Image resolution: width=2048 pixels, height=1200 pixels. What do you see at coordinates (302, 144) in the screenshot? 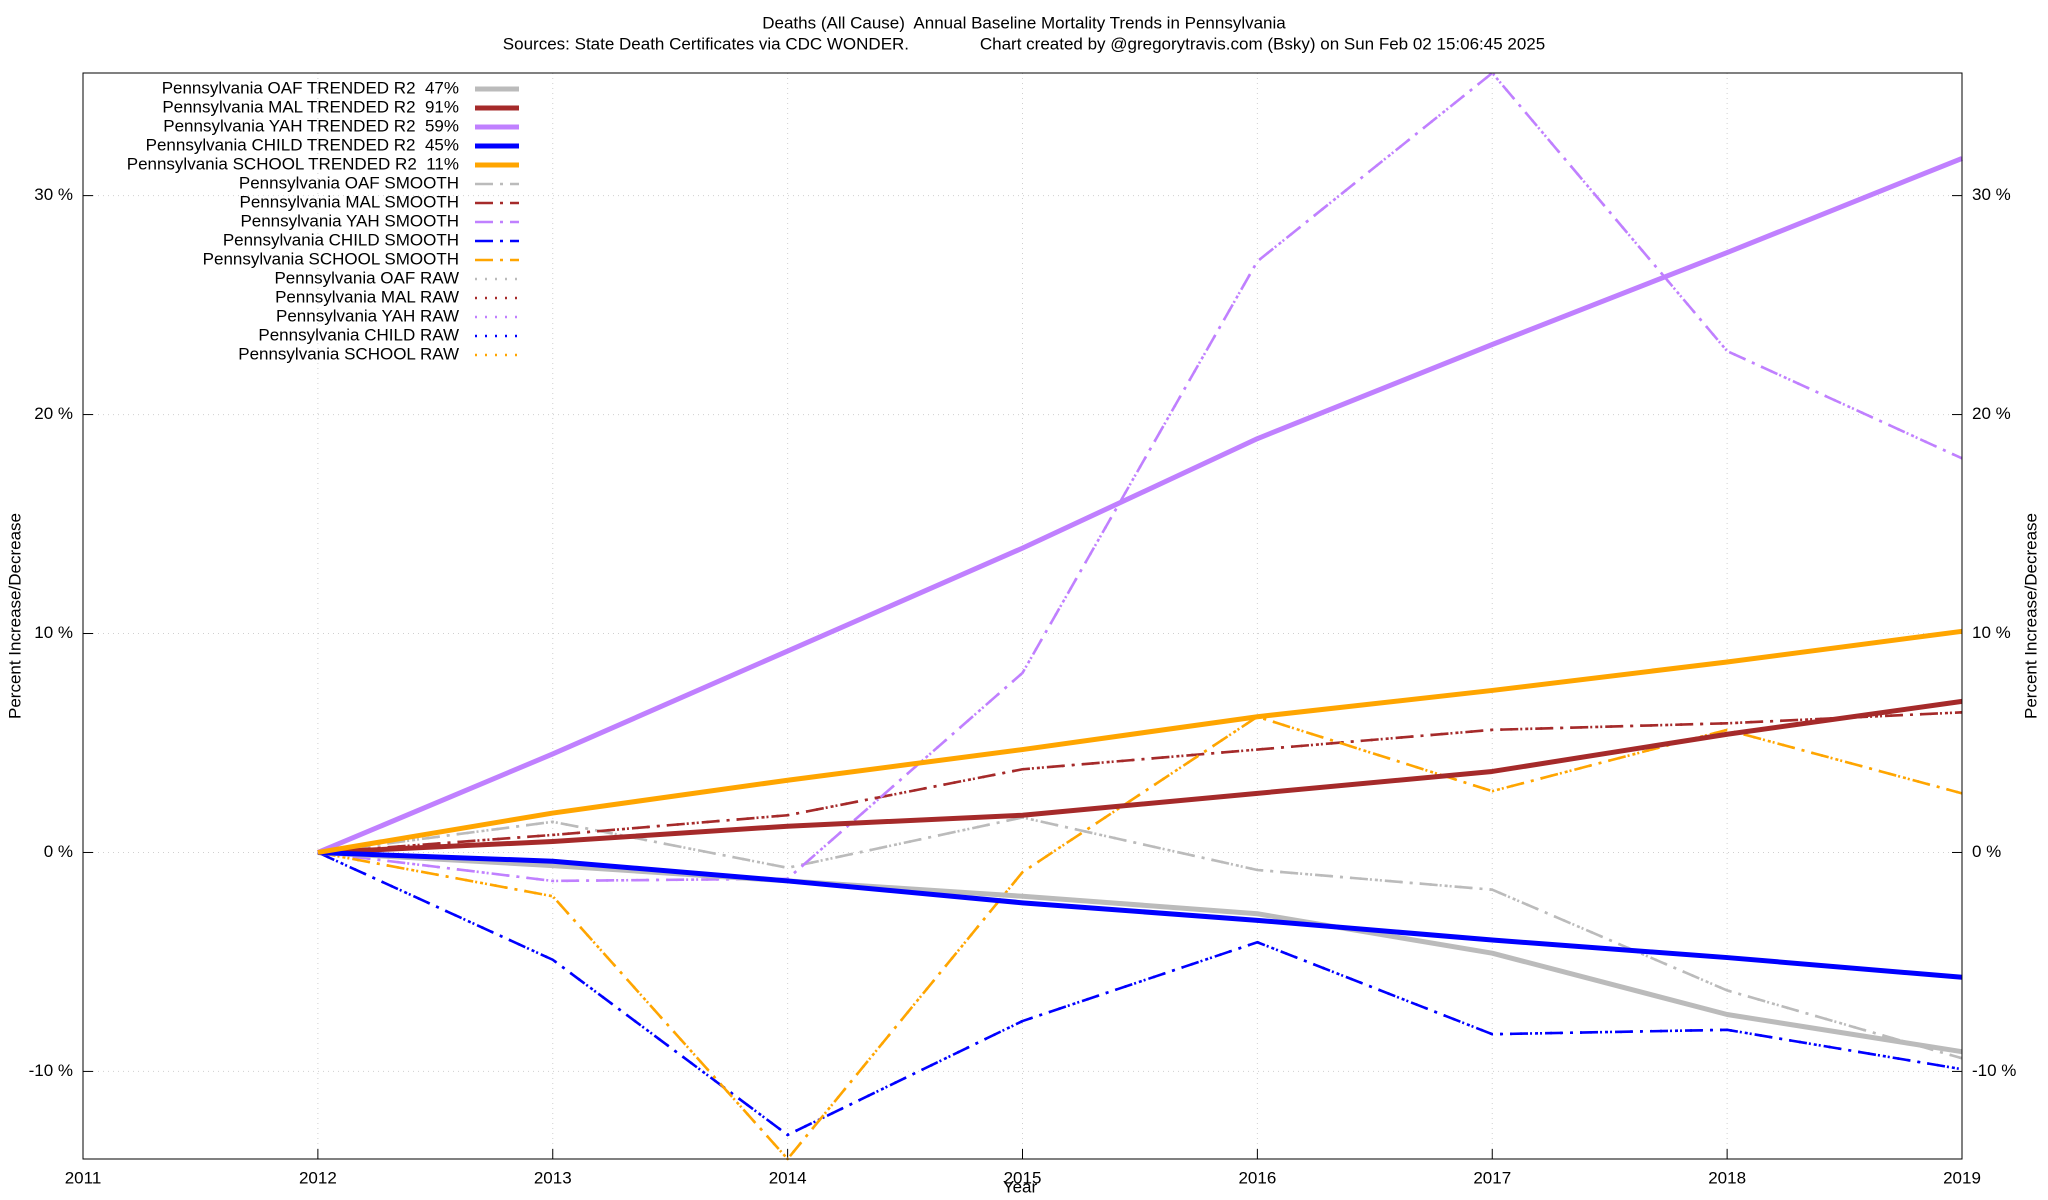
I see `legend-label: Pennsylvania CHILD TRENDED R2 45%` at bounding box center [302, 144].